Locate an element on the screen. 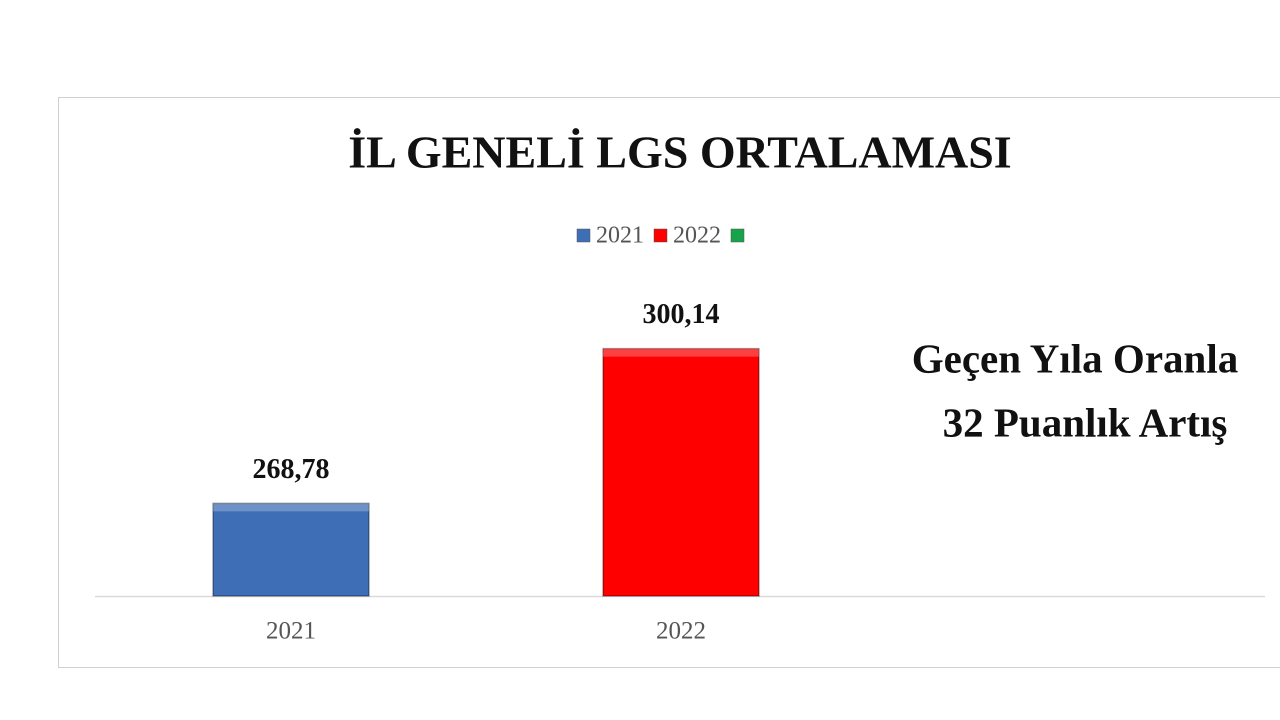 This screenshot has width=1280, height=720. x-tick-label: 2022 is located at coordinates (681, 631).